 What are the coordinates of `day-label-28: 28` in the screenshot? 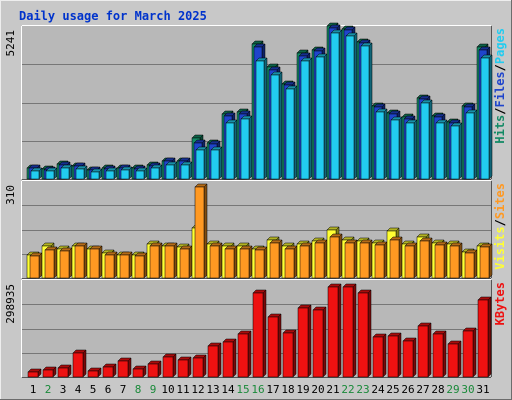 It's located at (437, 389).